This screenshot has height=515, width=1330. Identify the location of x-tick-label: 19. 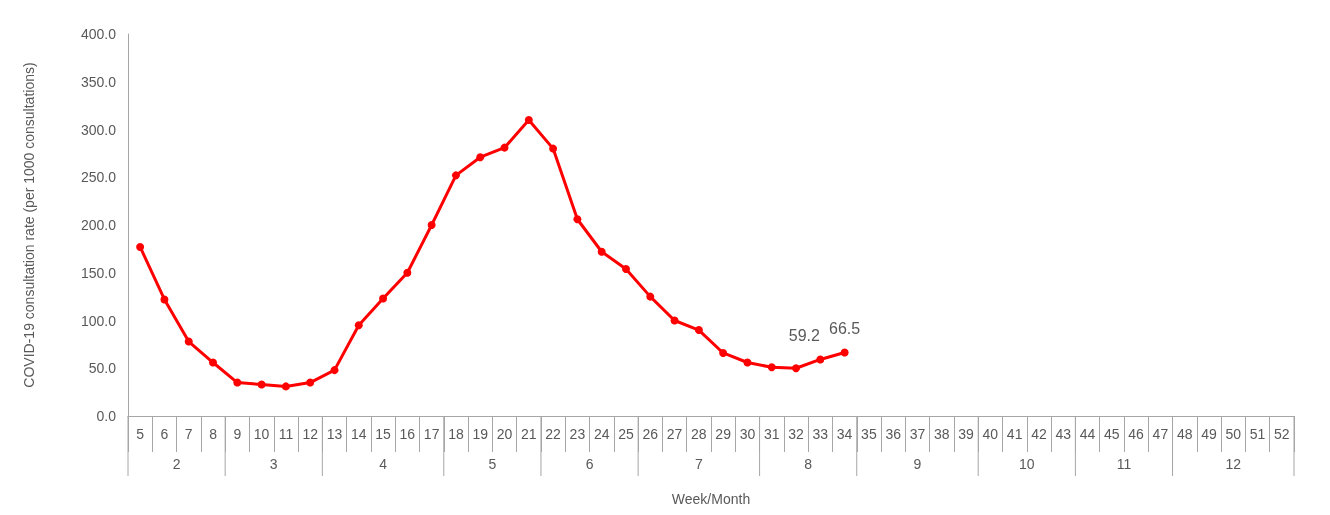
(480, 434).